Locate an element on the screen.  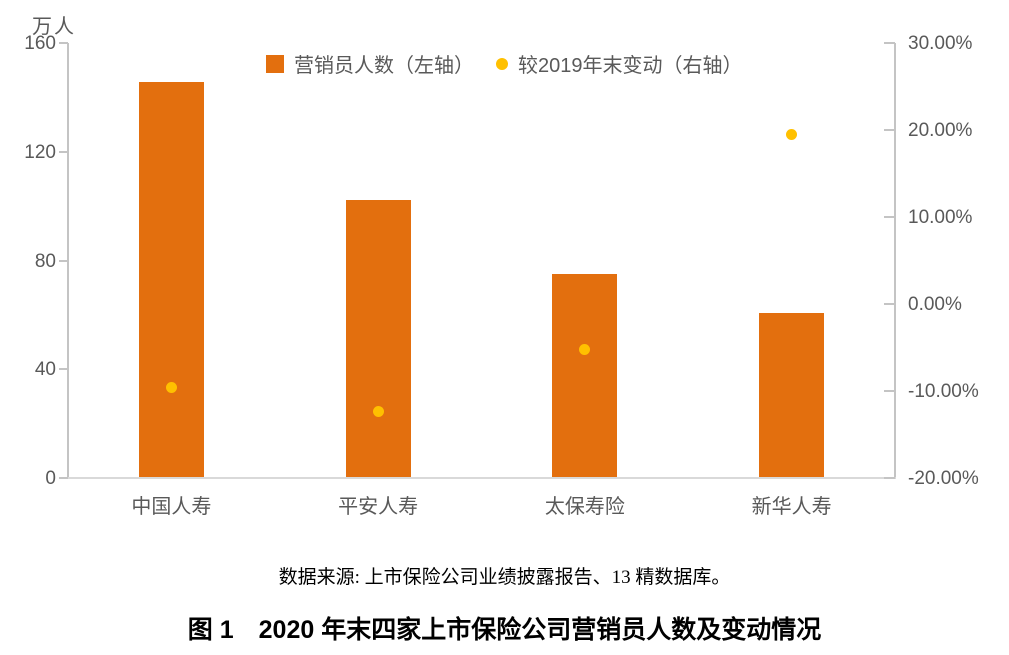
legend: 营销员人数（左轴） 较2019年末变动（右轴） is located at coordinates (504, 63).